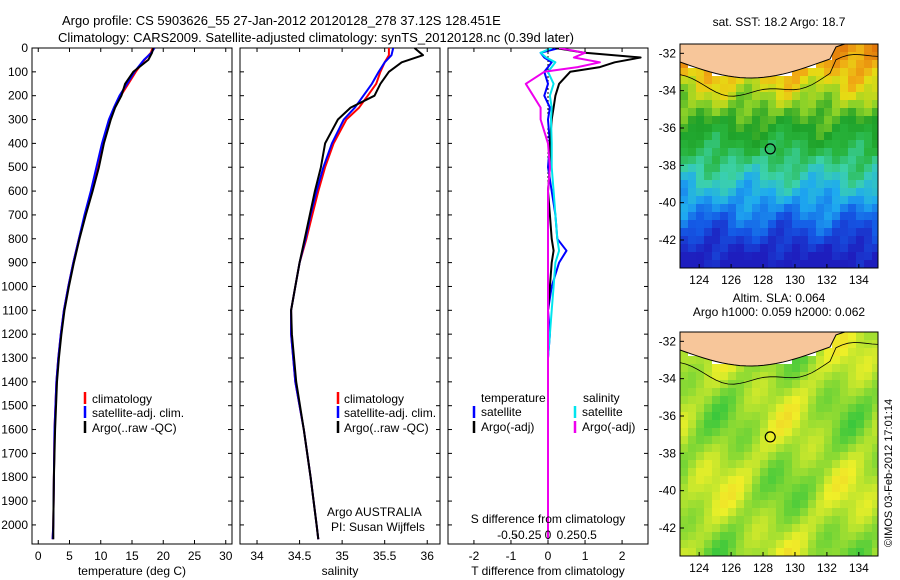 The height and width of the screenshot is (580, 900). What do you see at coordinates (779, 444) in the screenshot?
I see `sla-map-frame` at bounding box center [779, 444].